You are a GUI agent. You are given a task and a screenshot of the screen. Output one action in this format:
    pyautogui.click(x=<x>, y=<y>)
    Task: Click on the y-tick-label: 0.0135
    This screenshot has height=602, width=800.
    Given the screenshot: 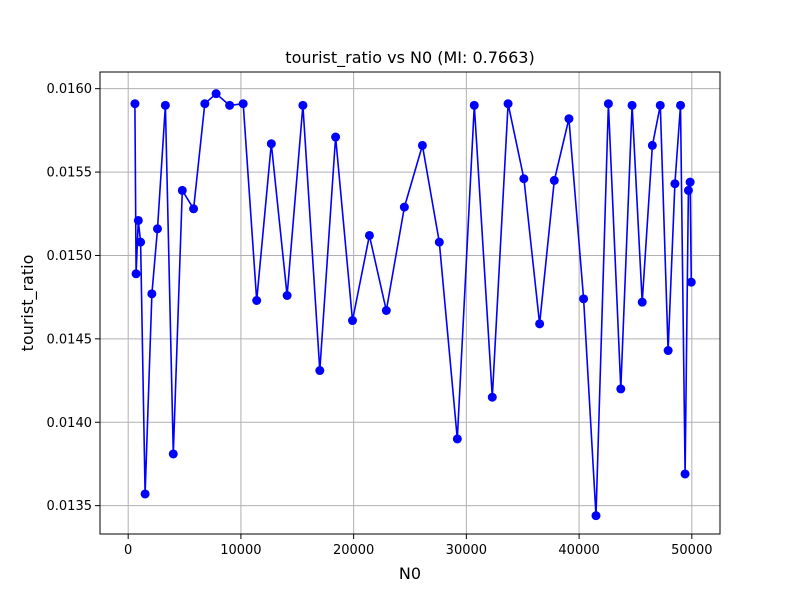 What is the action you would take?
    pyautogui.click(x=70, y=506)
    